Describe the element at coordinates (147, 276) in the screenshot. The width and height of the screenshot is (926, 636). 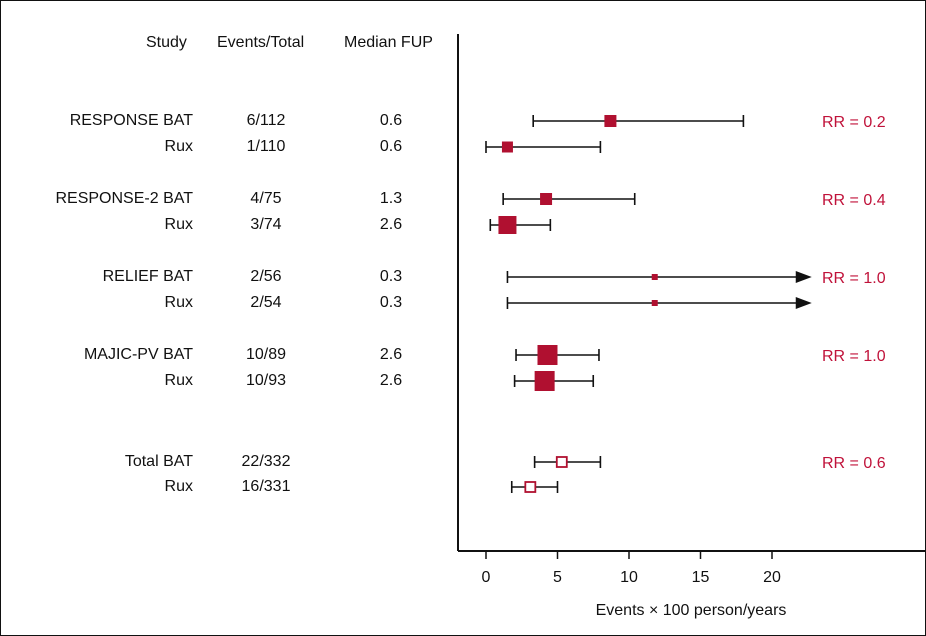
I see `row-study: RELIEF BAT` at that location.